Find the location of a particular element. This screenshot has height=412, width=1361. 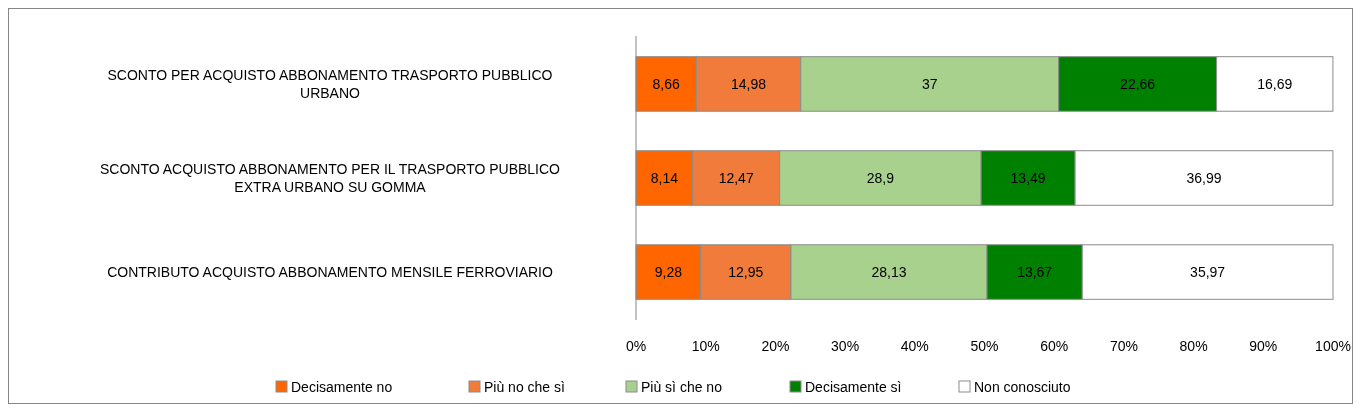

data-label: 8,66 is located at coordinates (666, 83).